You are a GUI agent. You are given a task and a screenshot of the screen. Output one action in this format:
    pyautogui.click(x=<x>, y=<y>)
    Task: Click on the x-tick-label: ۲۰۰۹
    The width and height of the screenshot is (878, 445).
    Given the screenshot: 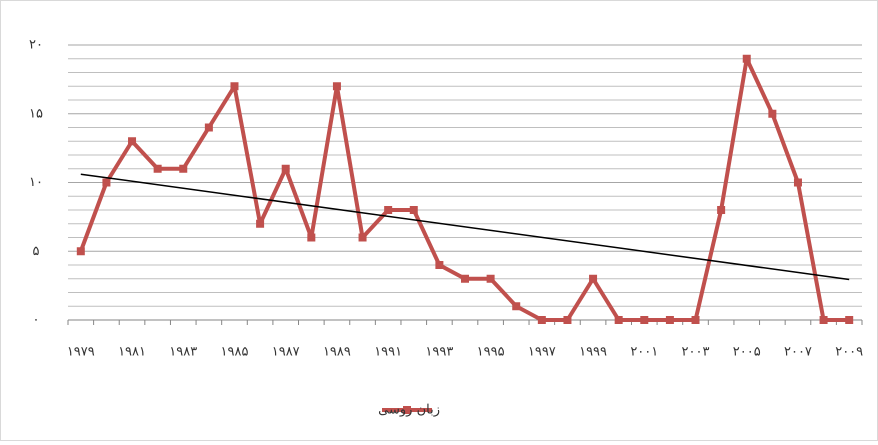 What is the action you would take?
    pyautogui.click(x=849, y=352)
    